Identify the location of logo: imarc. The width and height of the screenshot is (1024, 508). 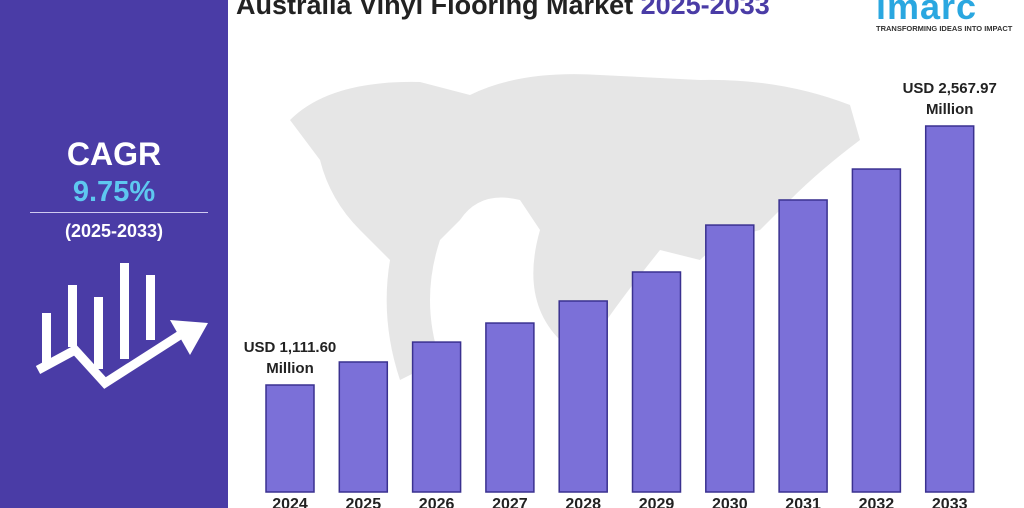
(927, 13).